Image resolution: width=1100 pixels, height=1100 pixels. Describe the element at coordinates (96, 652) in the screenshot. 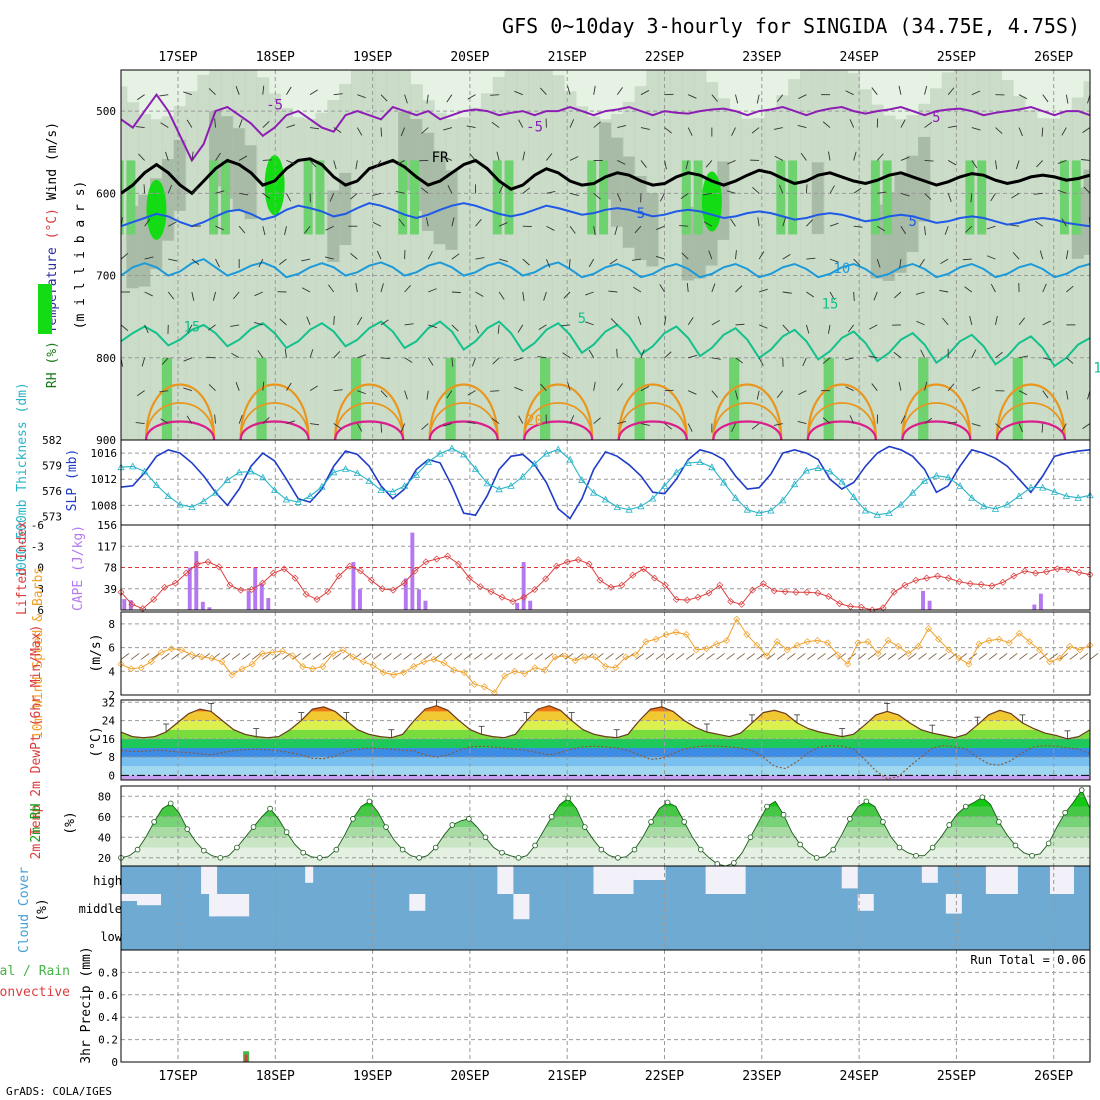

I see `wind10m-unit: (m/s)` at that location.